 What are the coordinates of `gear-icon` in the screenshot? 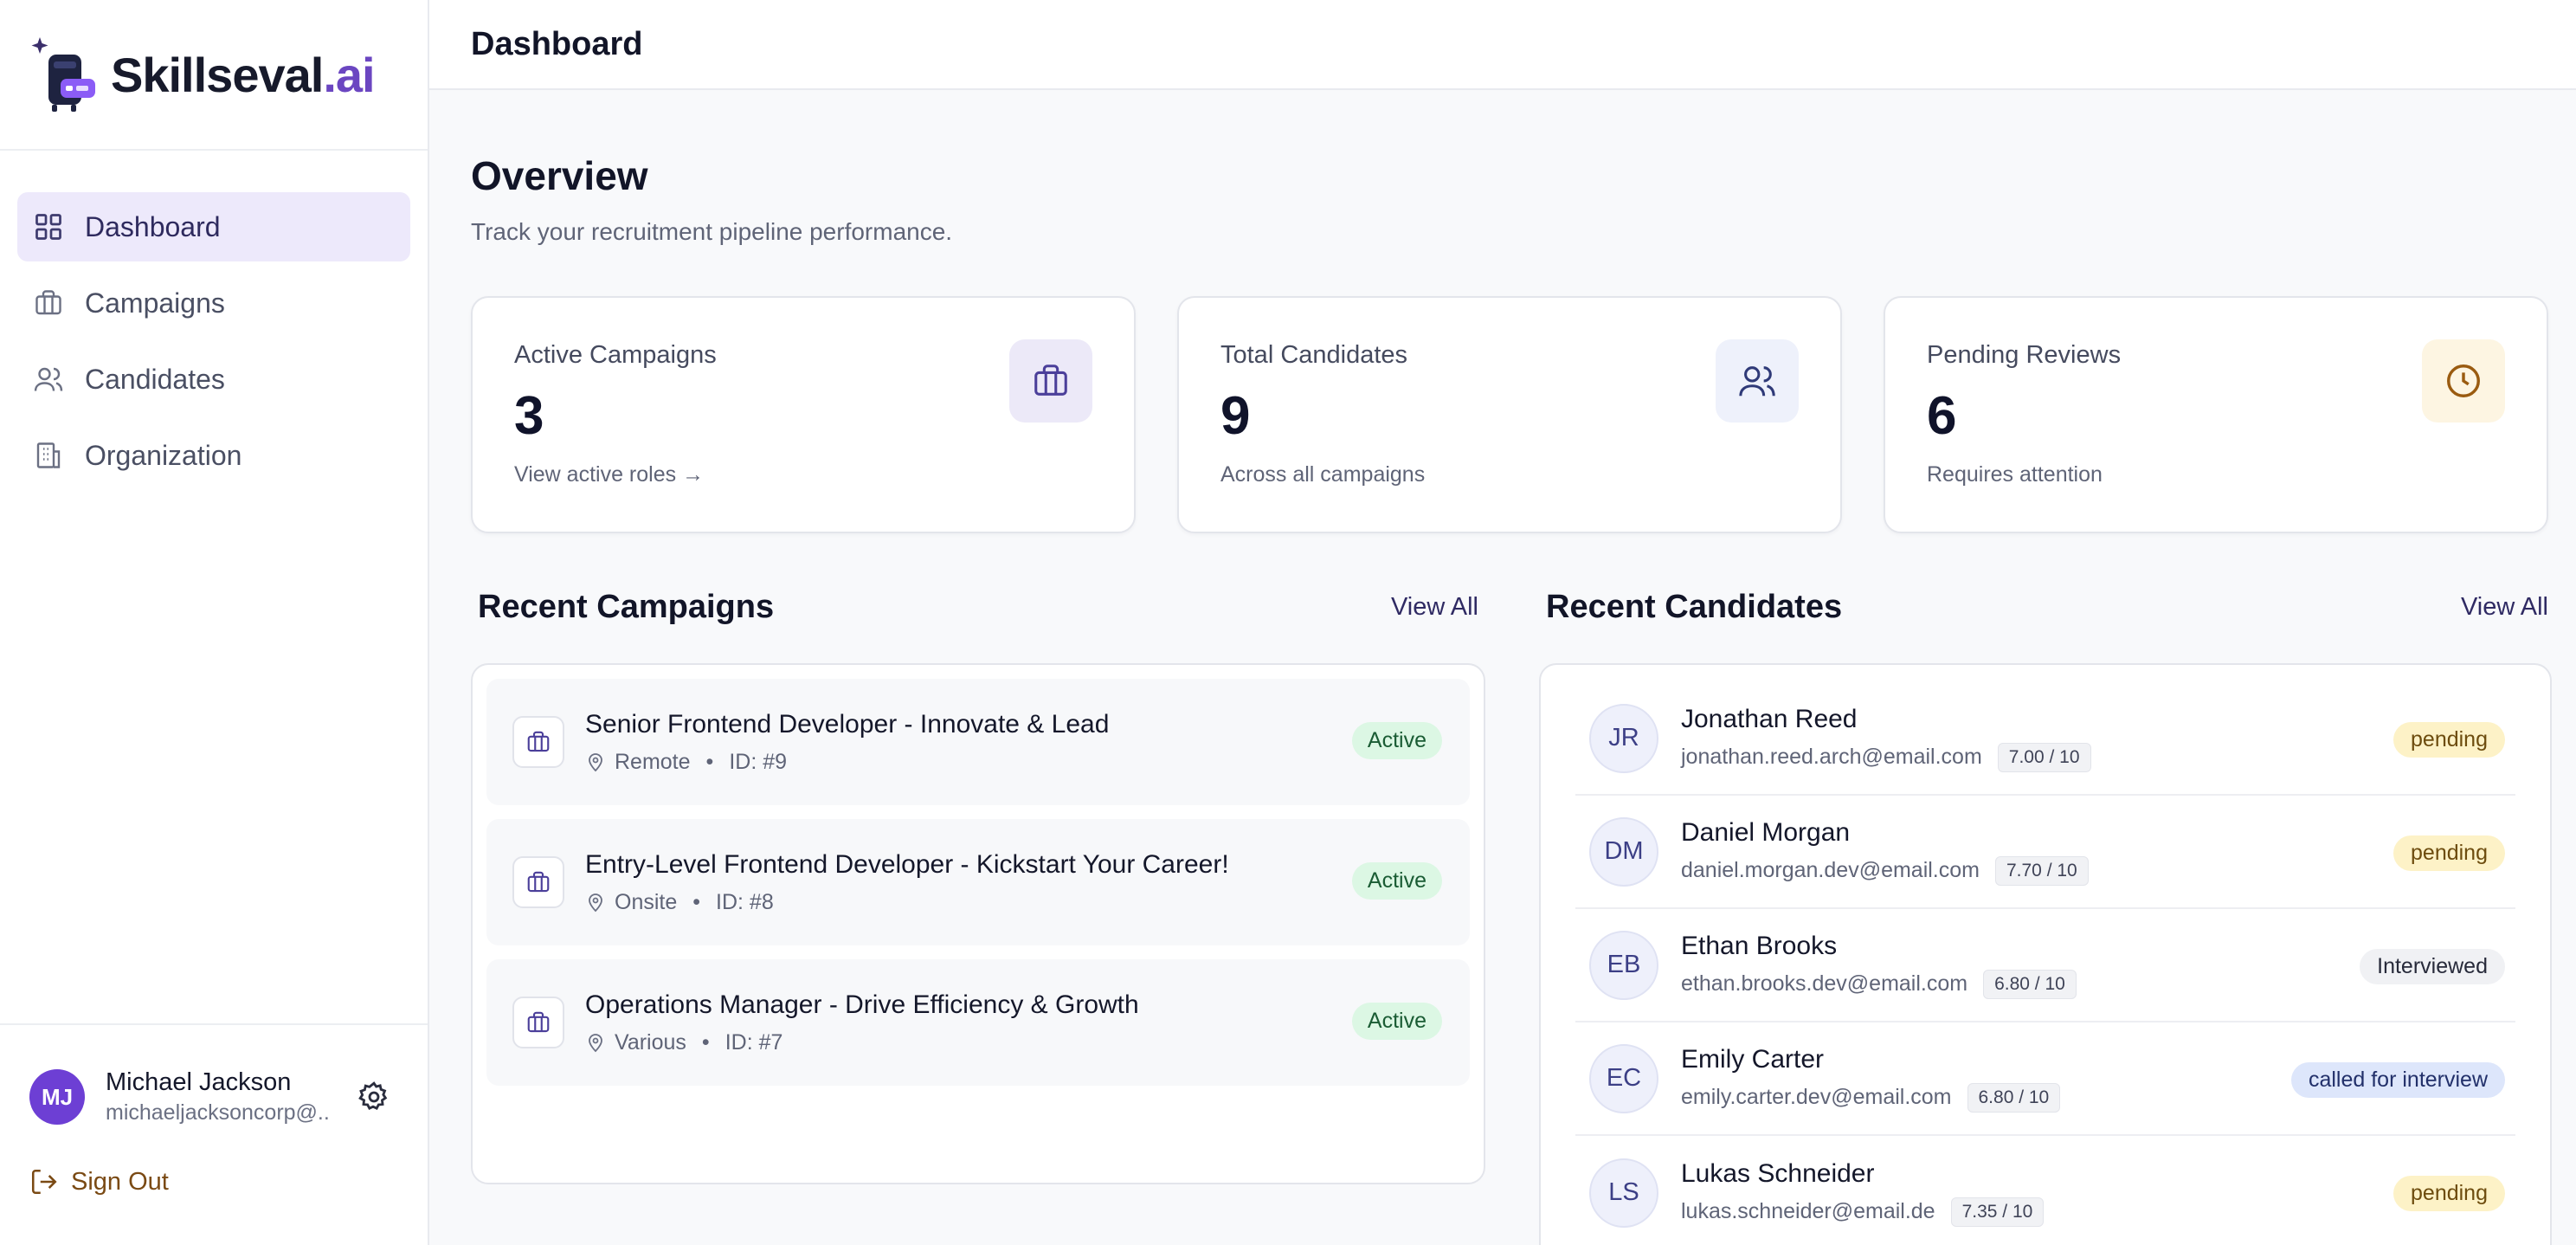 It's located at (374, 1097).